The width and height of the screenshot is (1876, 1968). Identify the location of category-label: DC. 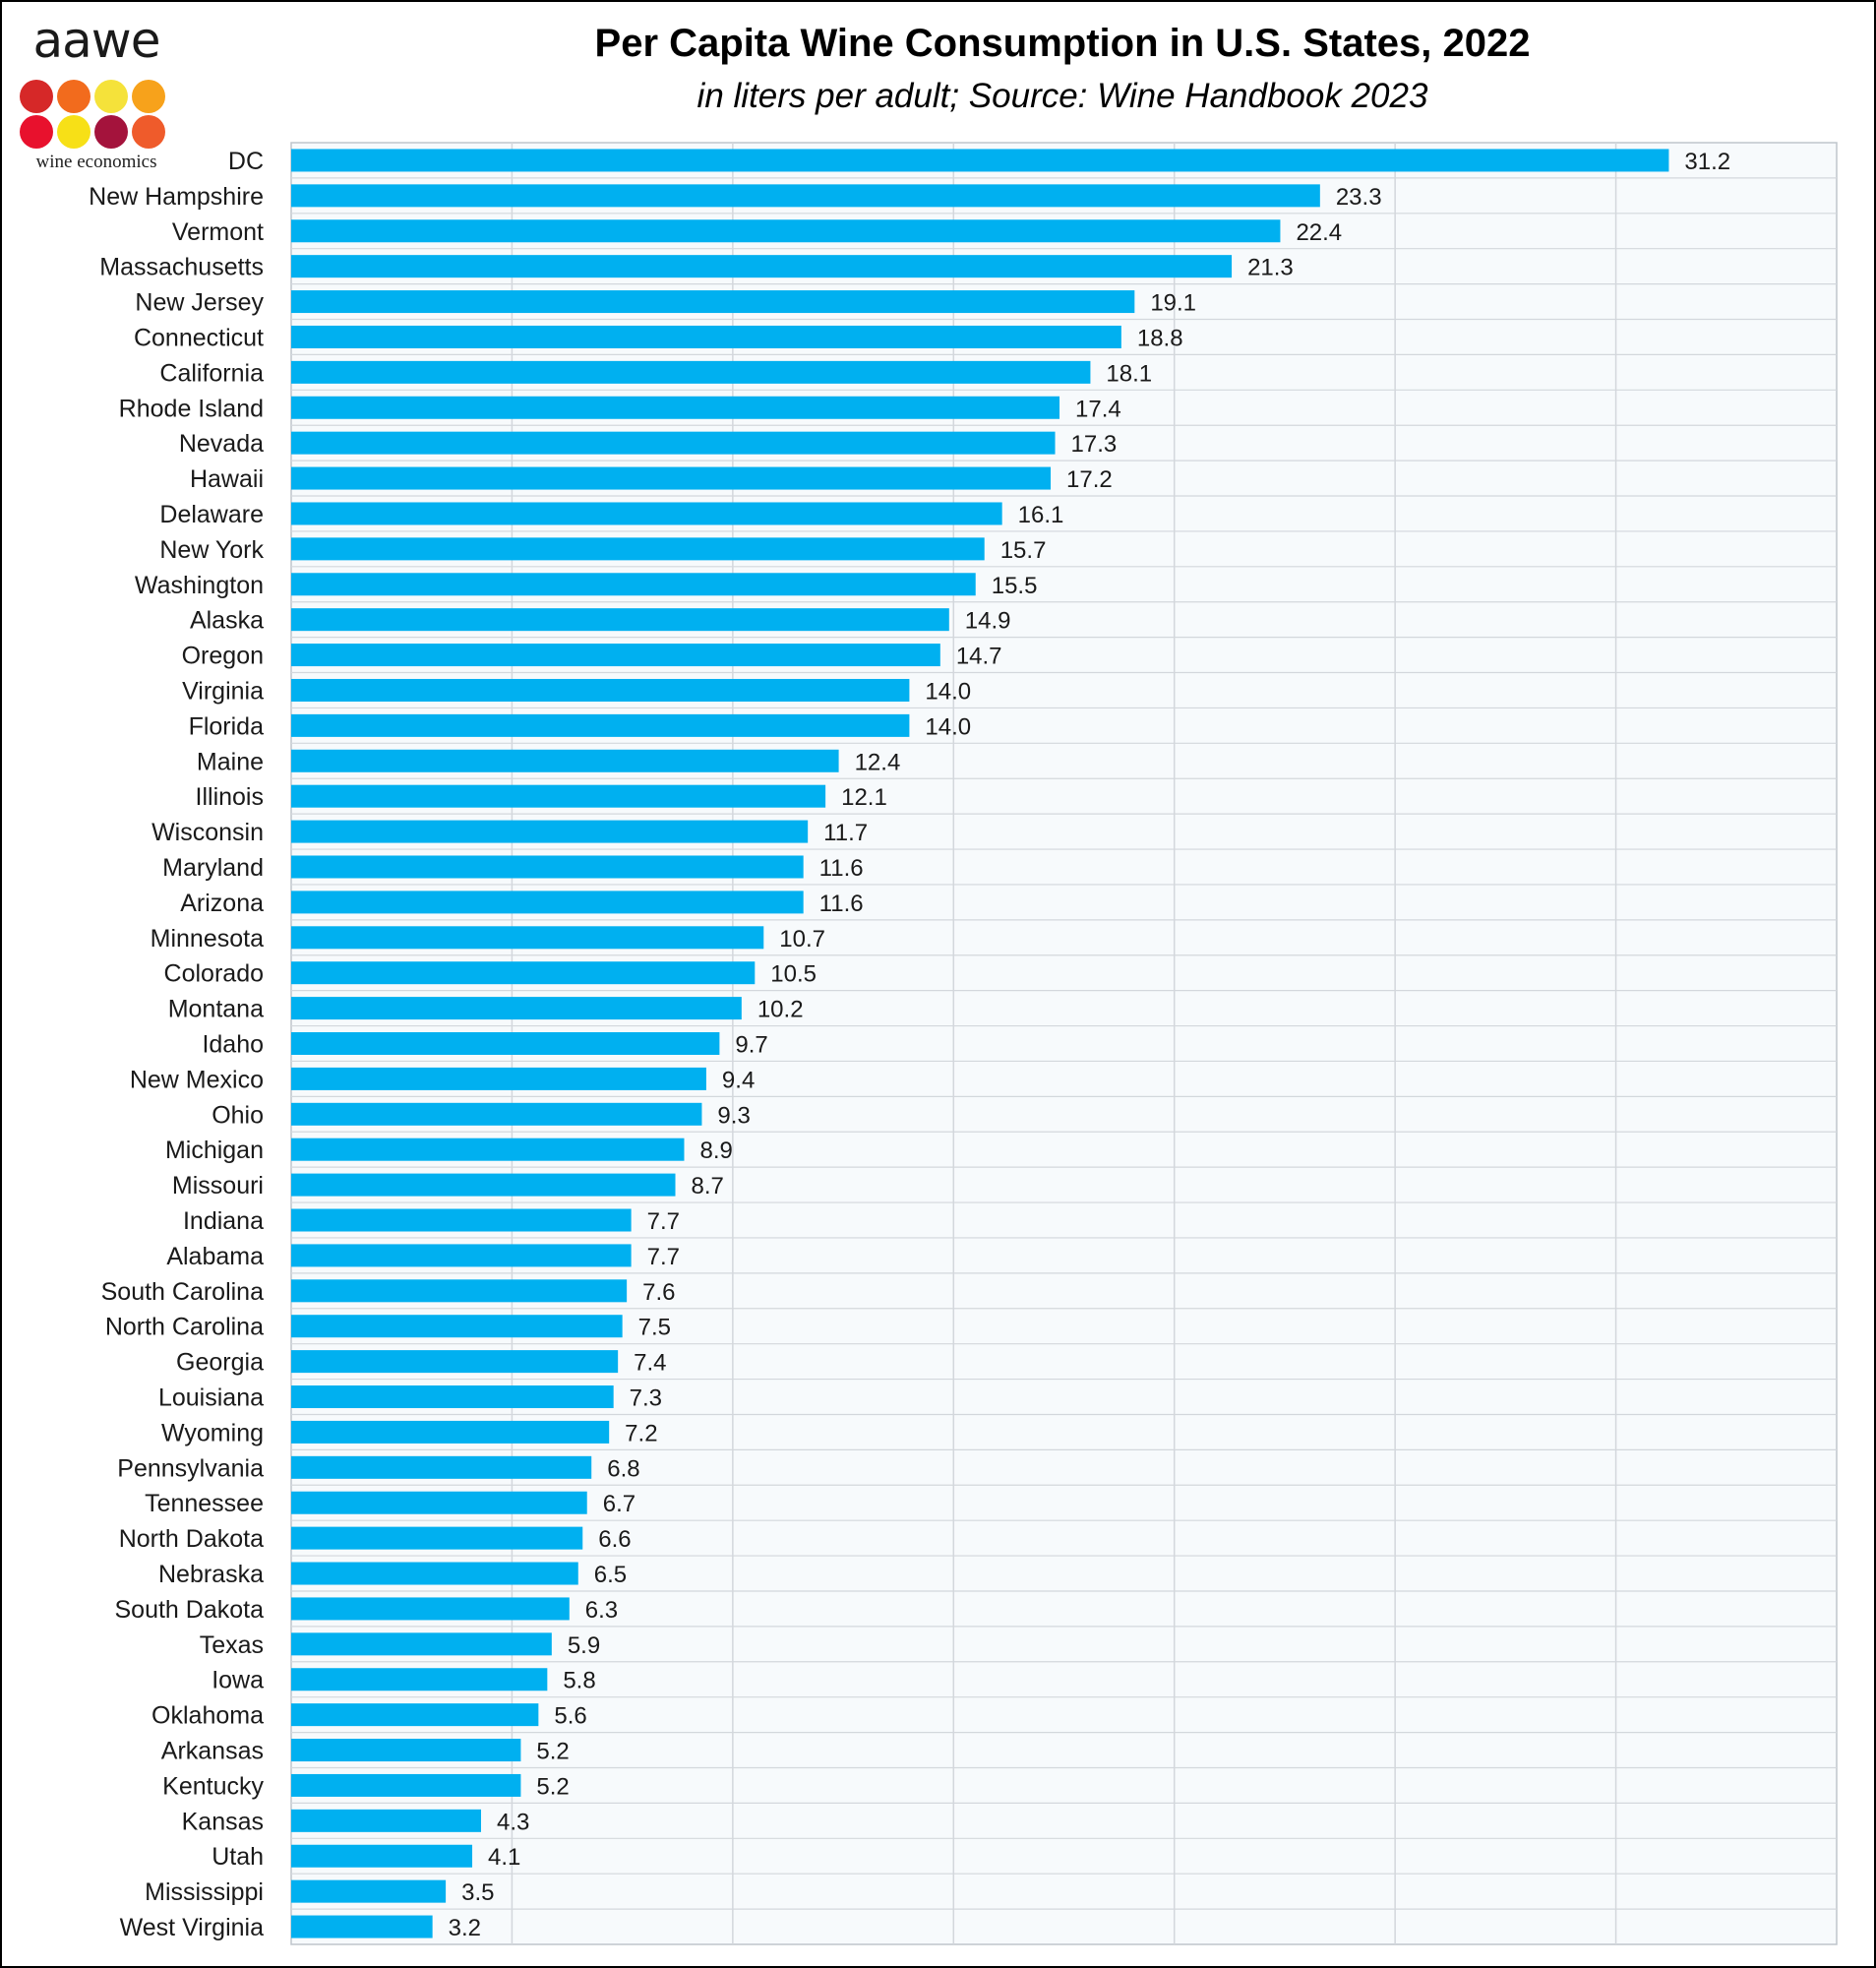
(246, 162).